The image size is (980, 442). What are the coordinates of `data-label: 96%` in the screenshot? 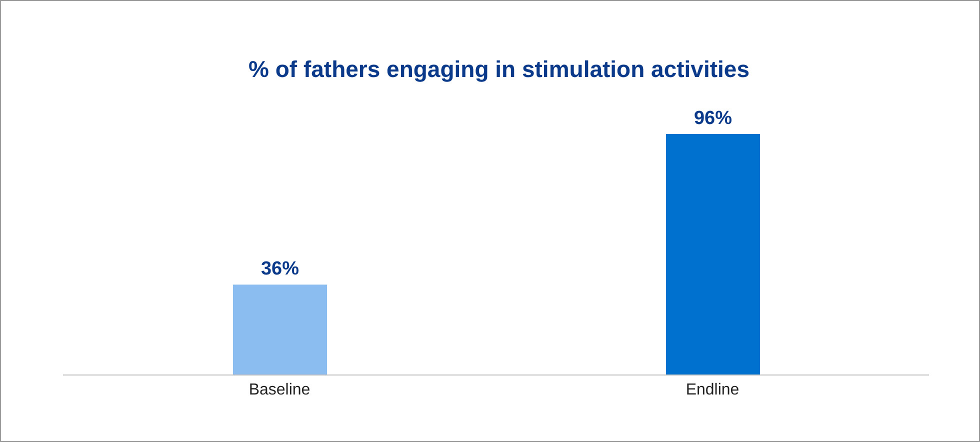 It's located at (713, 118).